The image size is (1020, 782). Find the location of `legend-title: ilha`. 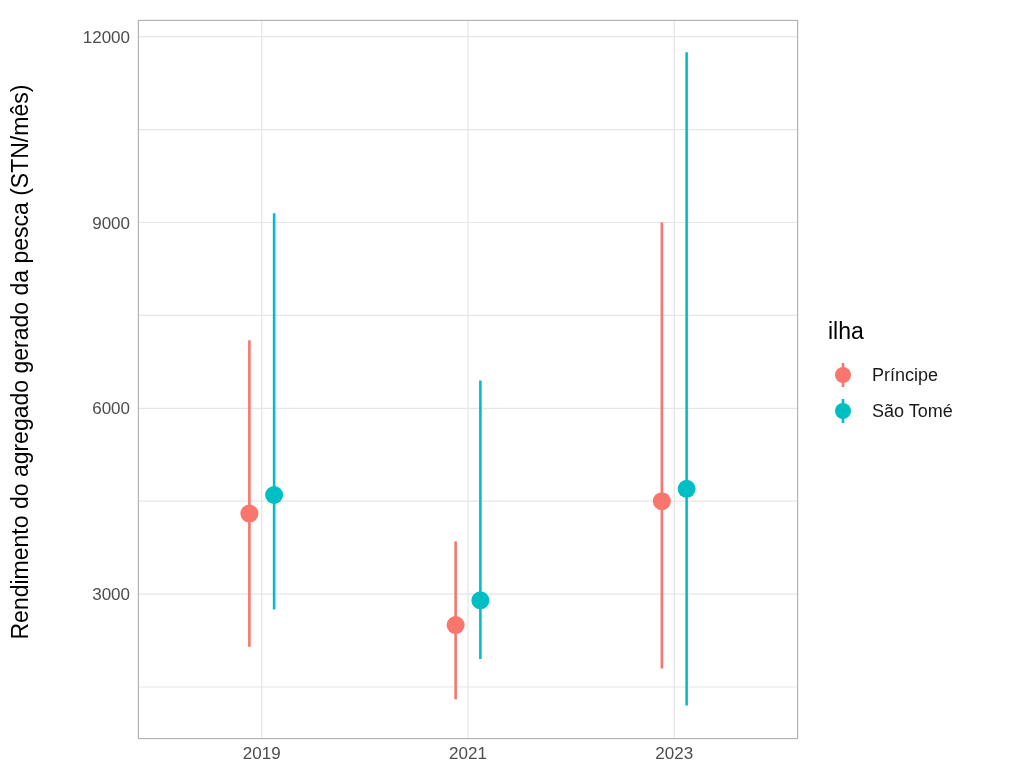

legend-title: ilha is located at coordinates (846, 331).